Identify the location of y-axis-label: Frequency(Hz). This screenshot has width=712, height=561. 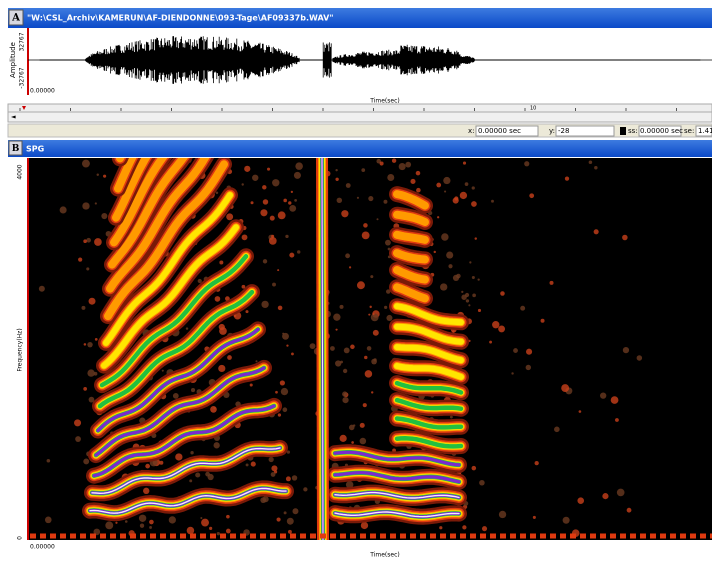
(20, 349).